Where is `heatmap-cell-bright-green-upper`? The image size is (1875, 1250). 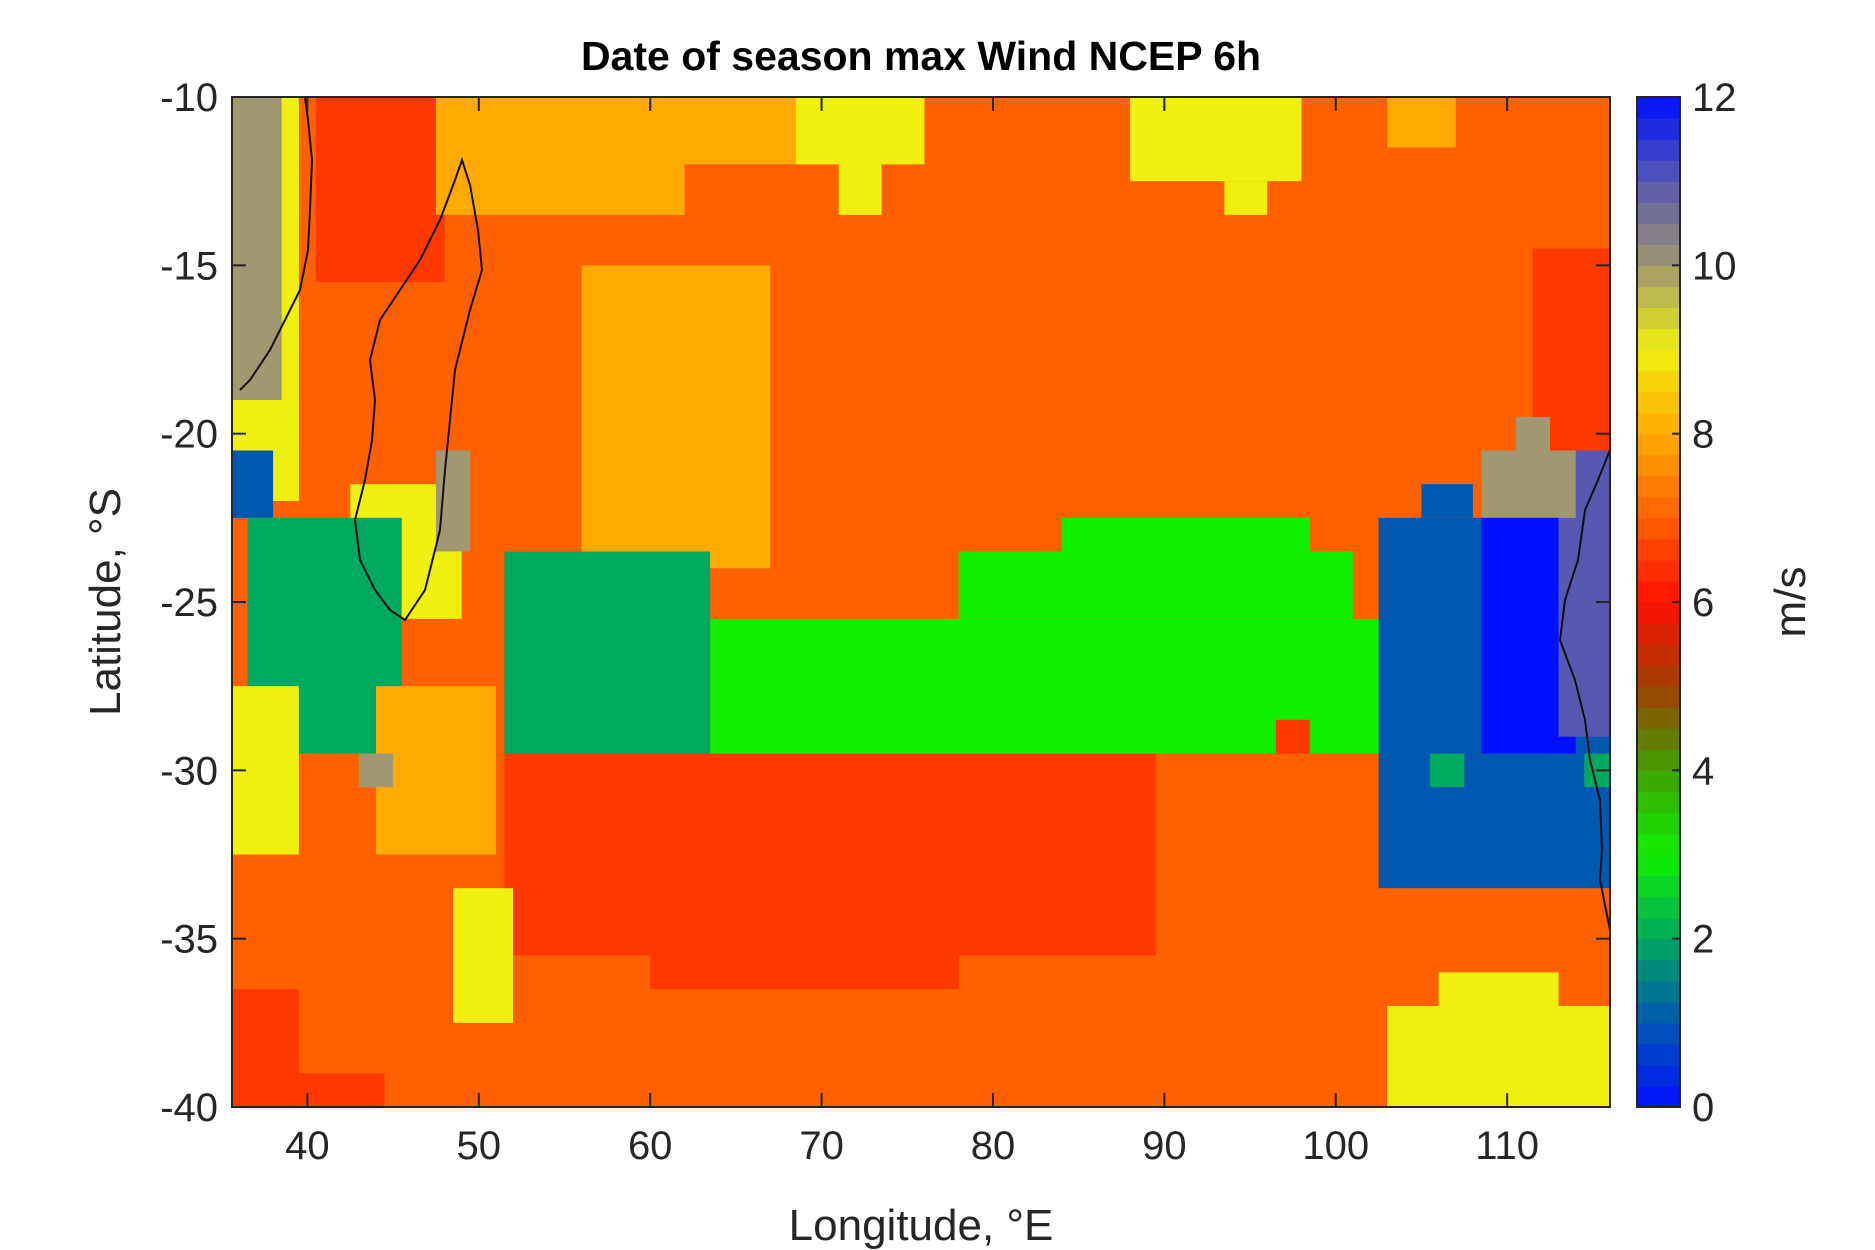 heatmap-cell-bright-green-upper is located at coordinates (1155, 585).